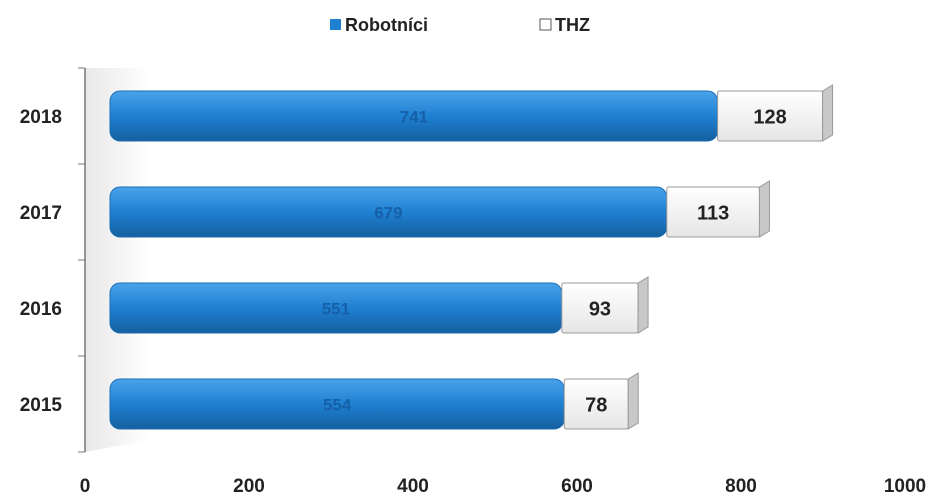 Image resolution: width=931 pixels, height=499 pixels. Describe the element at coordinates (117, 260) in the screenshot. I see `back-wall` at that location.